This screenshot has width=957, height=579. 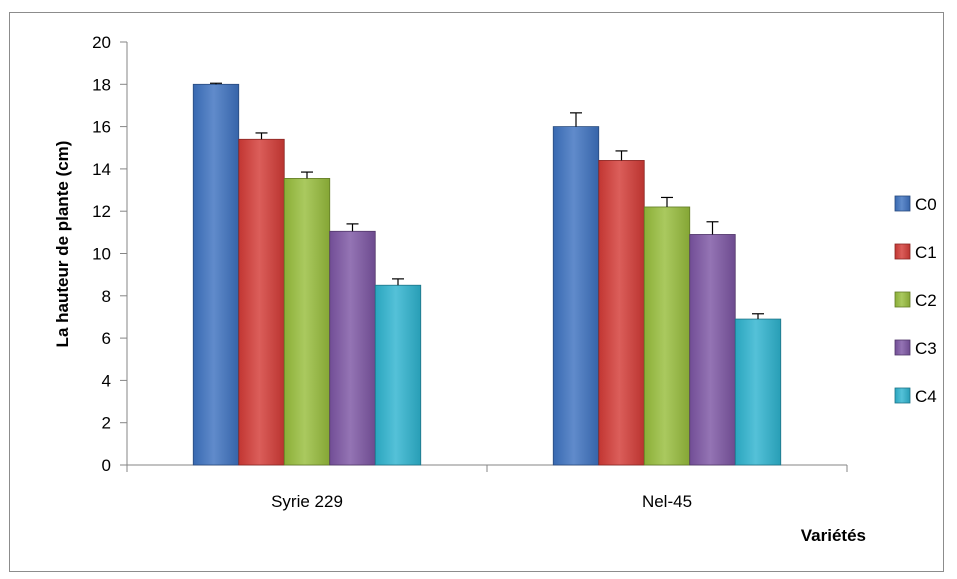 I want to click on legend-swatch-c0, so click(x=902, y=203).